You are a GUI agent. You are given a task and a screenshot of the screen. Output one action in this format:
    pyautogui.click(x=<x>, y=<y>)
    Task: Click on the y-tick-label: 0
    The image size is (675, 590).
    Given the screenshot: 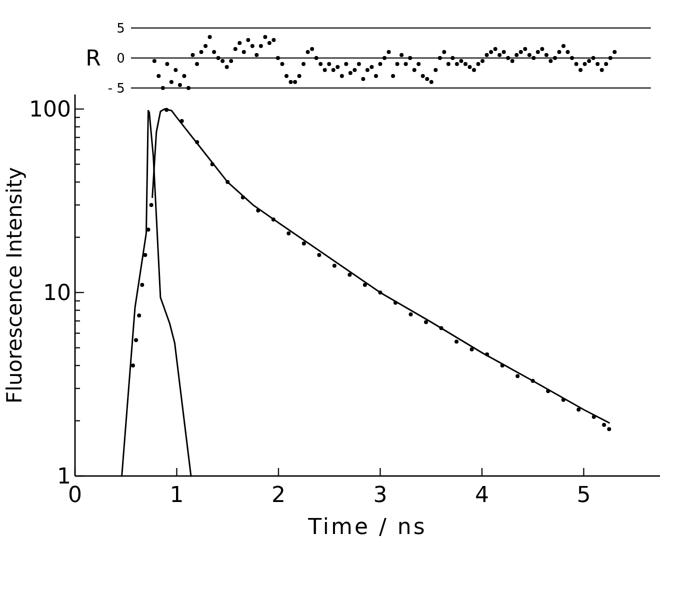 What is the action you would take?
    pyautogui.click(x=120, y=59)
    